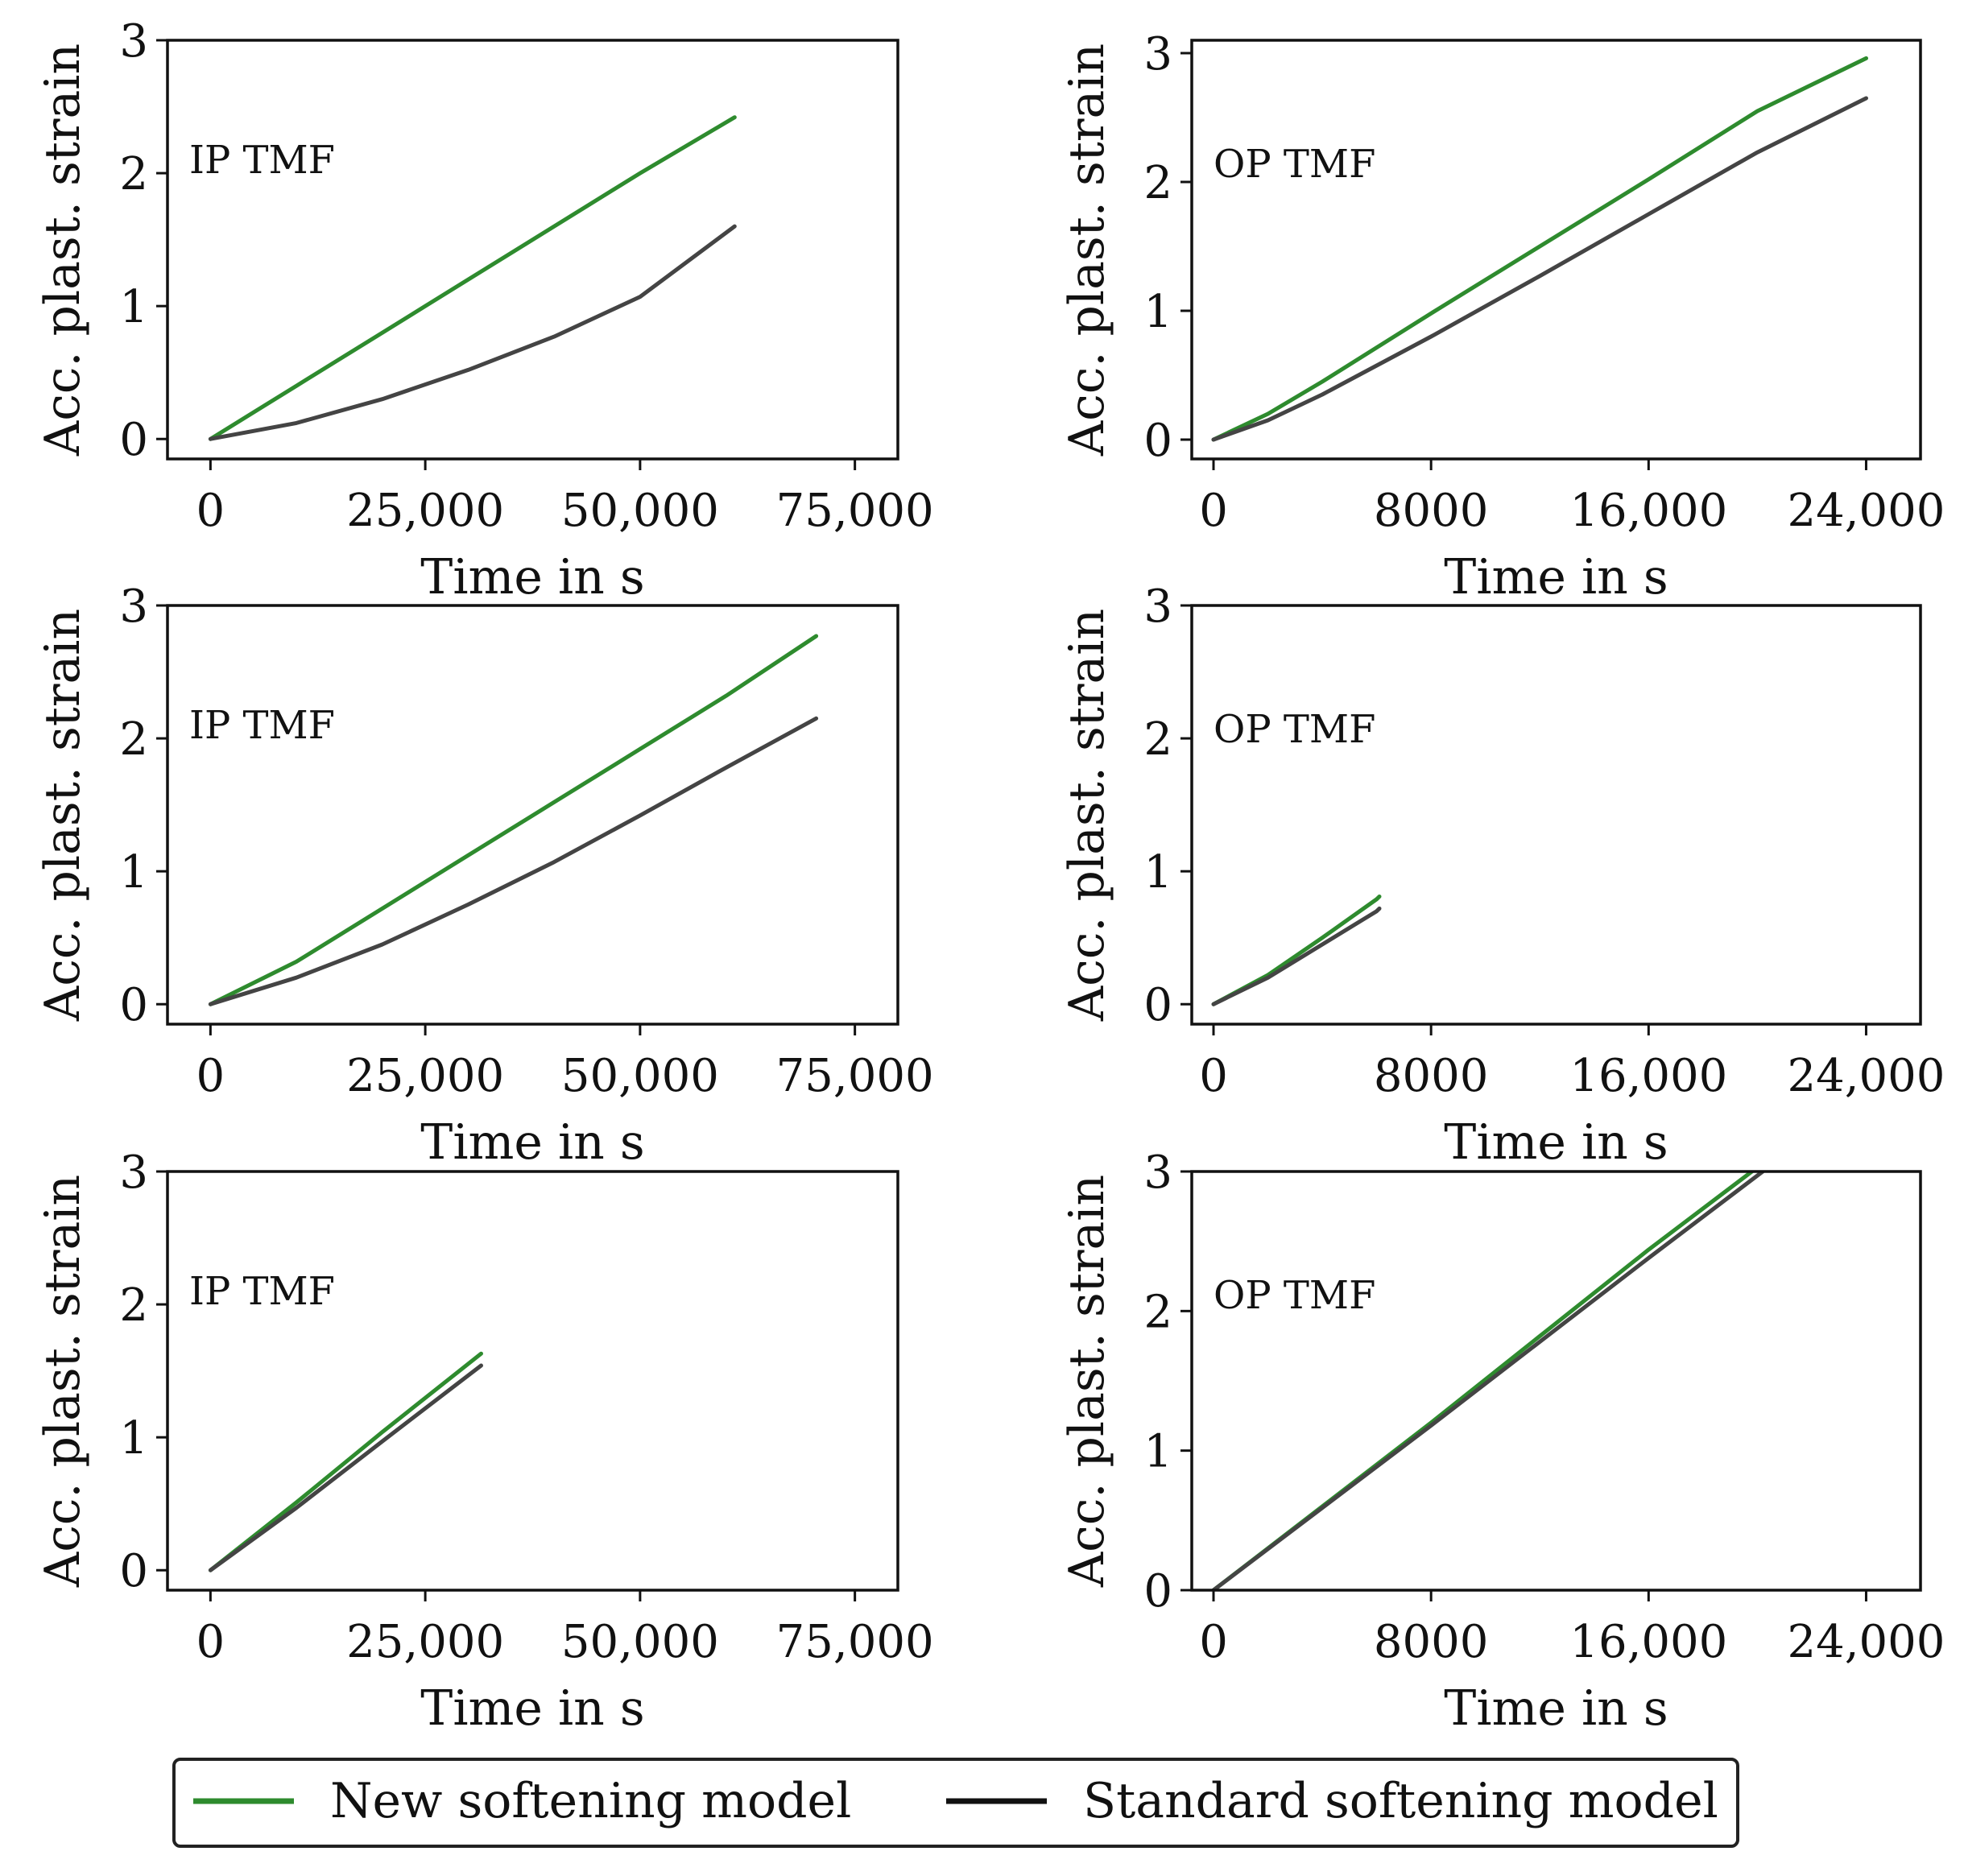 The width and height of the screenshot is (1964, 1876). What do you see at coordinates (1401, 1801) in the screenshot?
I see `legend-label-standard: Standard softening model` at bounding box center [1401, 1801].